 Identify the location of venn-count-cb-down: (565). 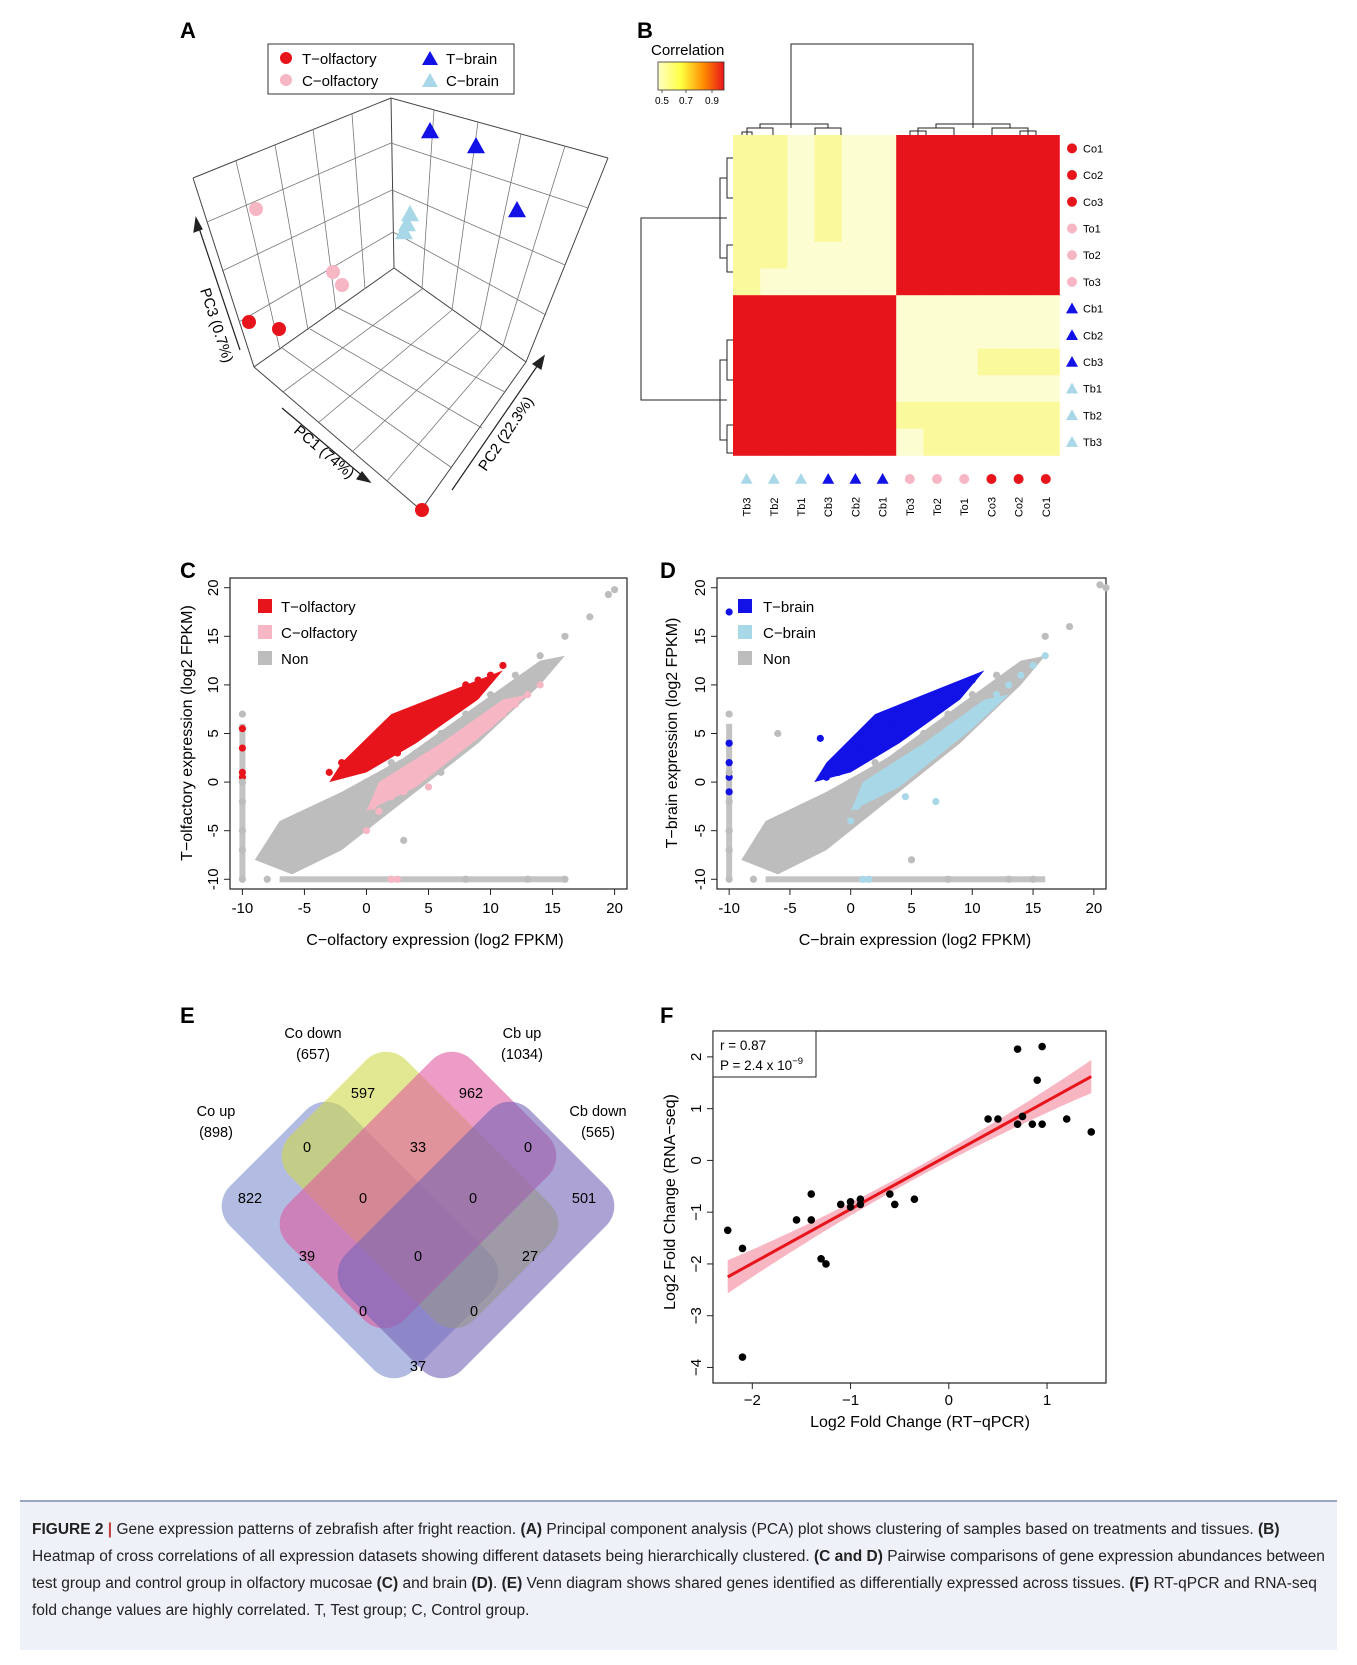
(598, 1133).